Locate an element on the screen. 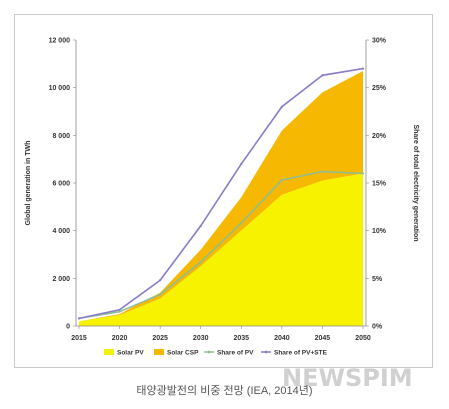 Image resolution: width=449 pixels, height=409 pixels. legend-label-share-of-pv: Share of PV is located at coordinates (235, 353).